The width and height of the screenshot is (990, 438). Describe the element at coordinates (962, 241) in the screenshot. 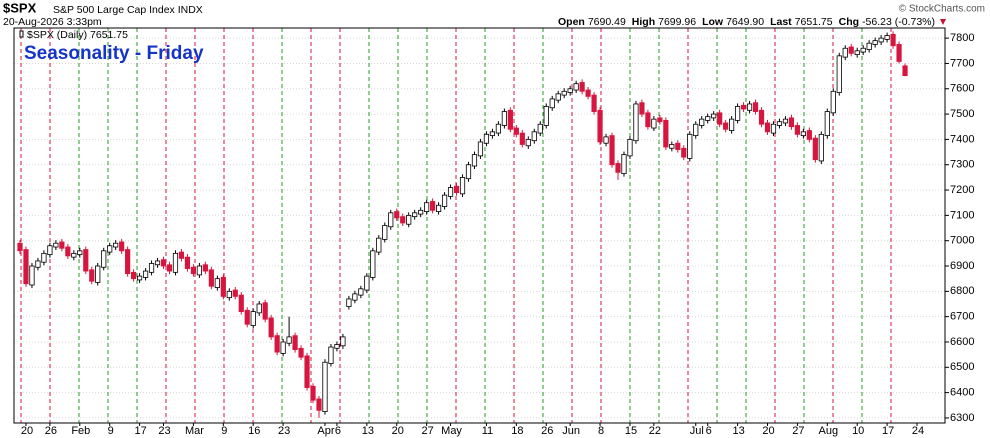

I see `y-tick-label: 7000` at that location.